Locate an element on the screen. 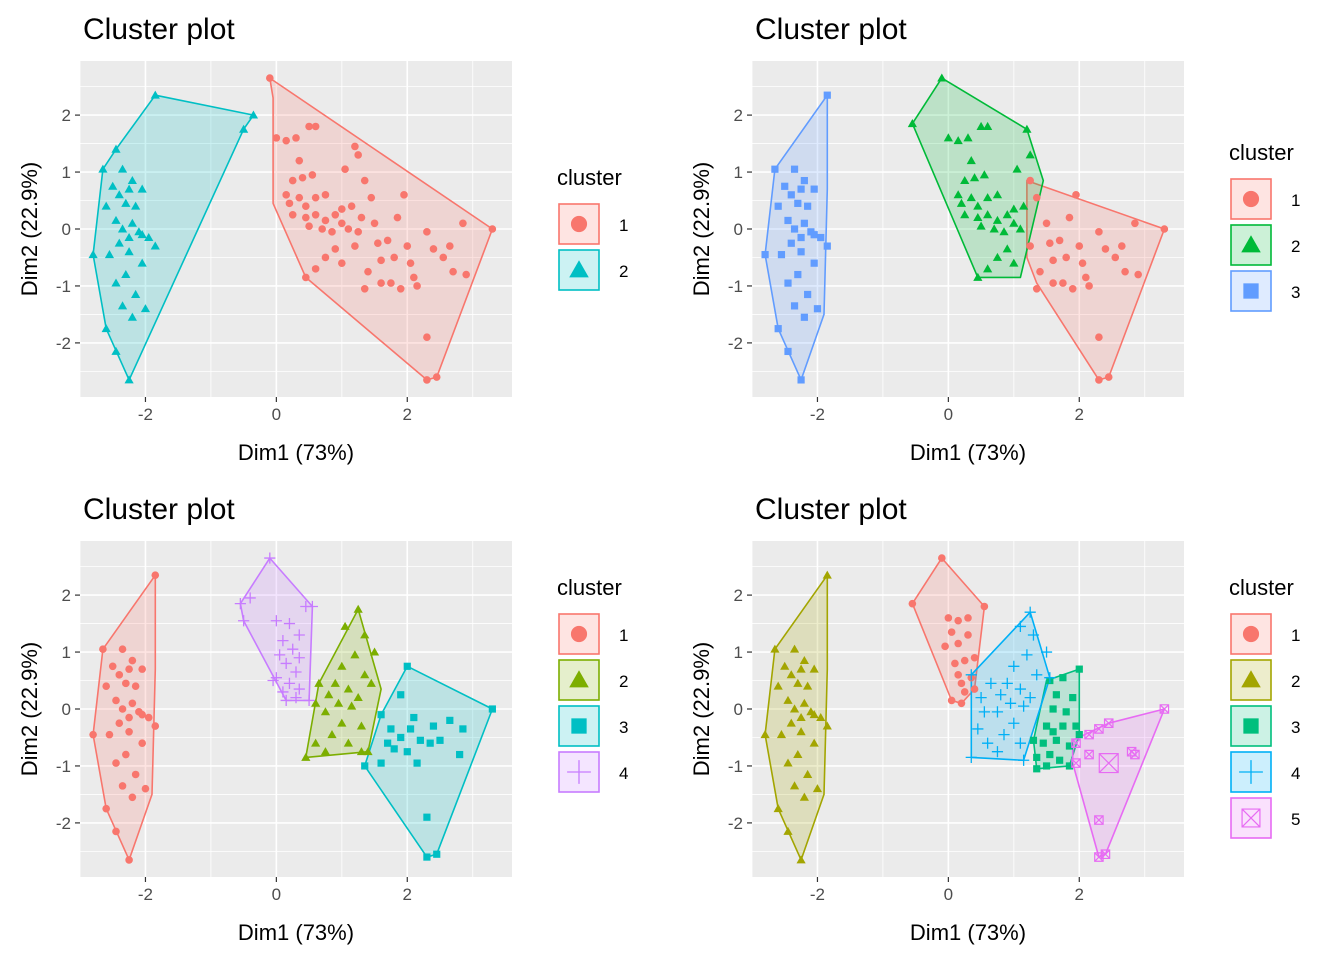  legend-item-1: 1 is located at coordinates (593, 224).